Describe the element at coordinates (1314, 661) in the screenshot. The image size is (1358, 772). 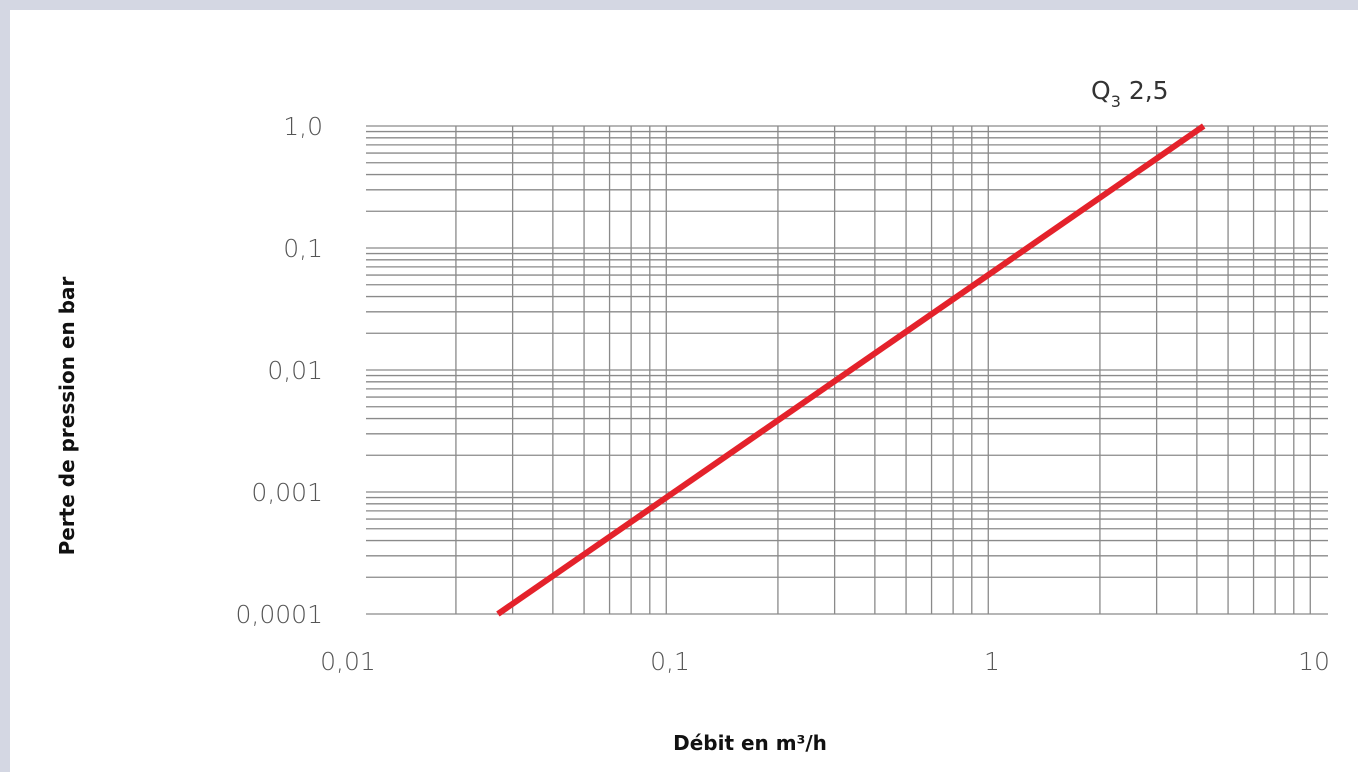
I see `x-tick-label: 10` at that location.